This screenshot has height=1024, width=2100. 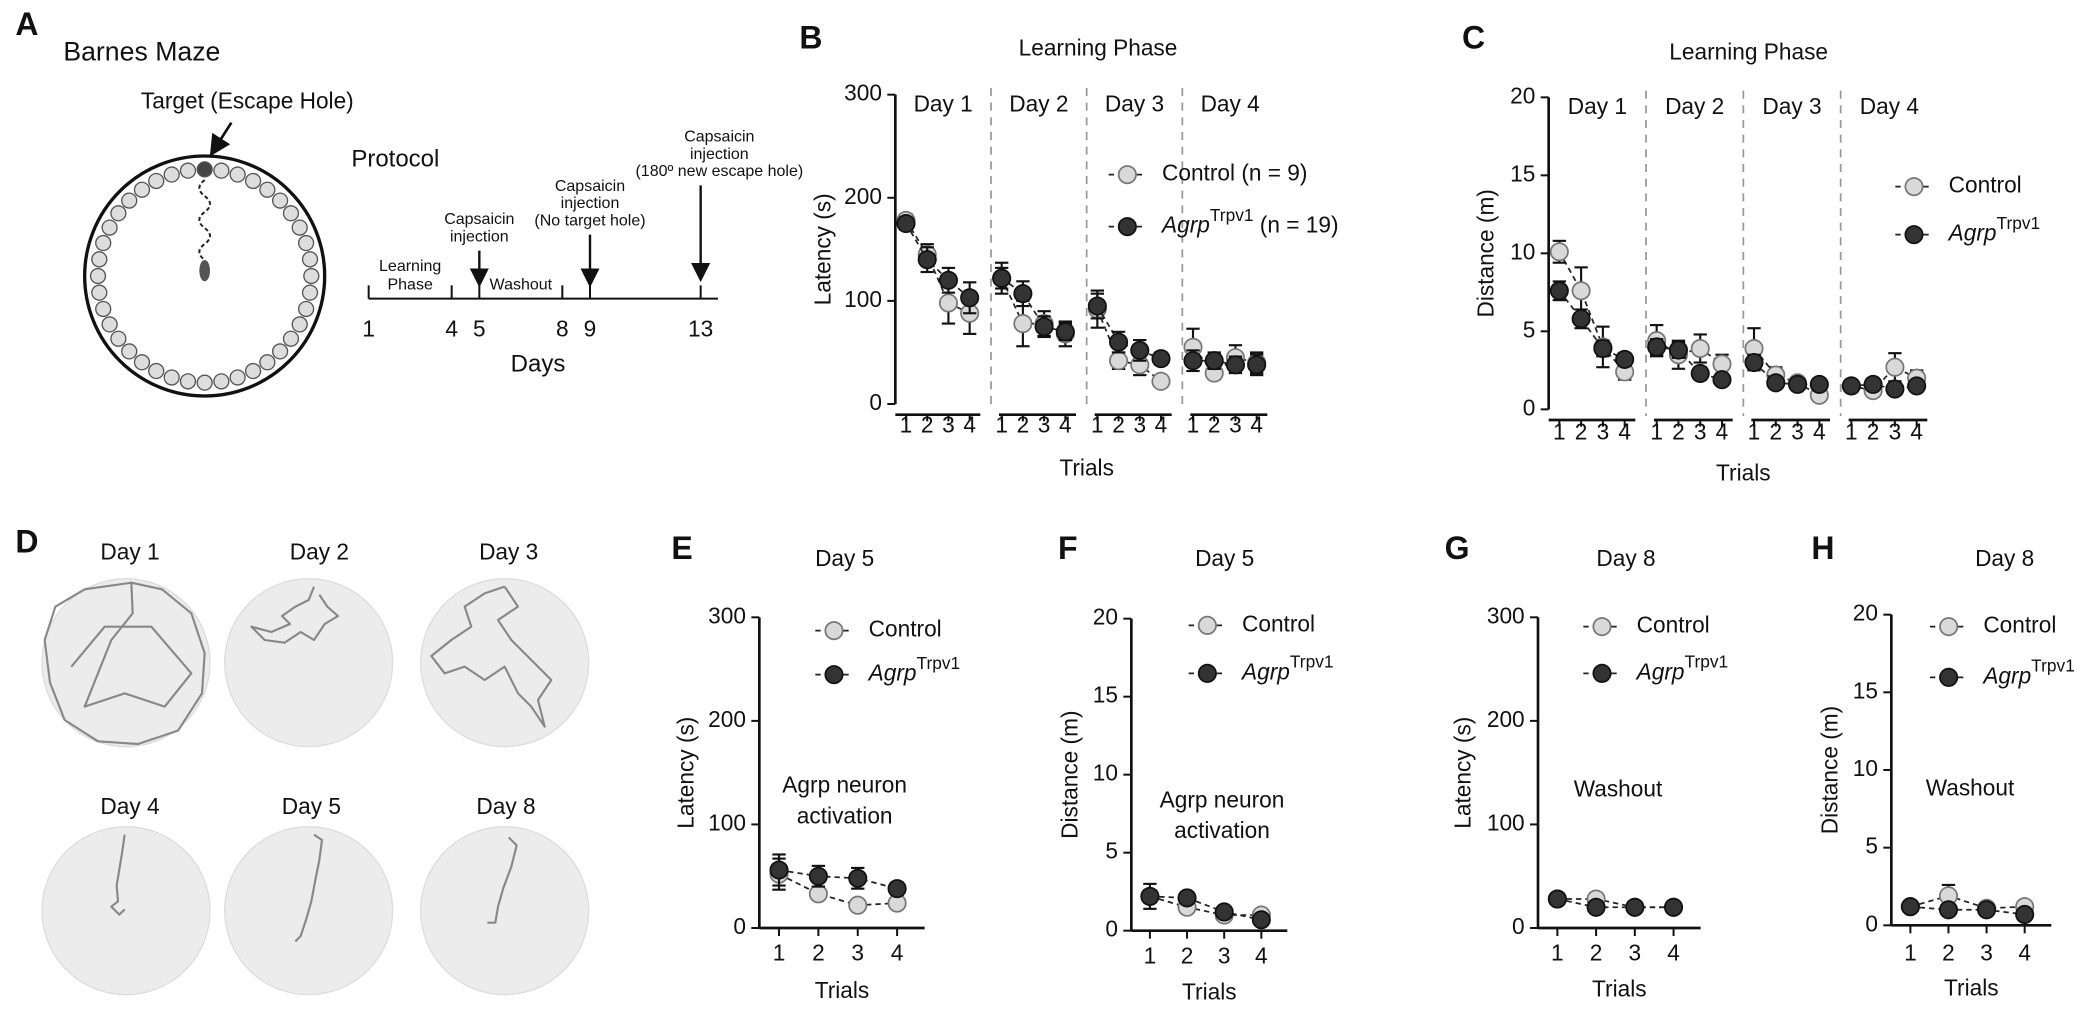 What do you see at coordinates (844, 785) in the screenshot?
I see `annotation: Agrp neuron` at bounding box center [844, 785].